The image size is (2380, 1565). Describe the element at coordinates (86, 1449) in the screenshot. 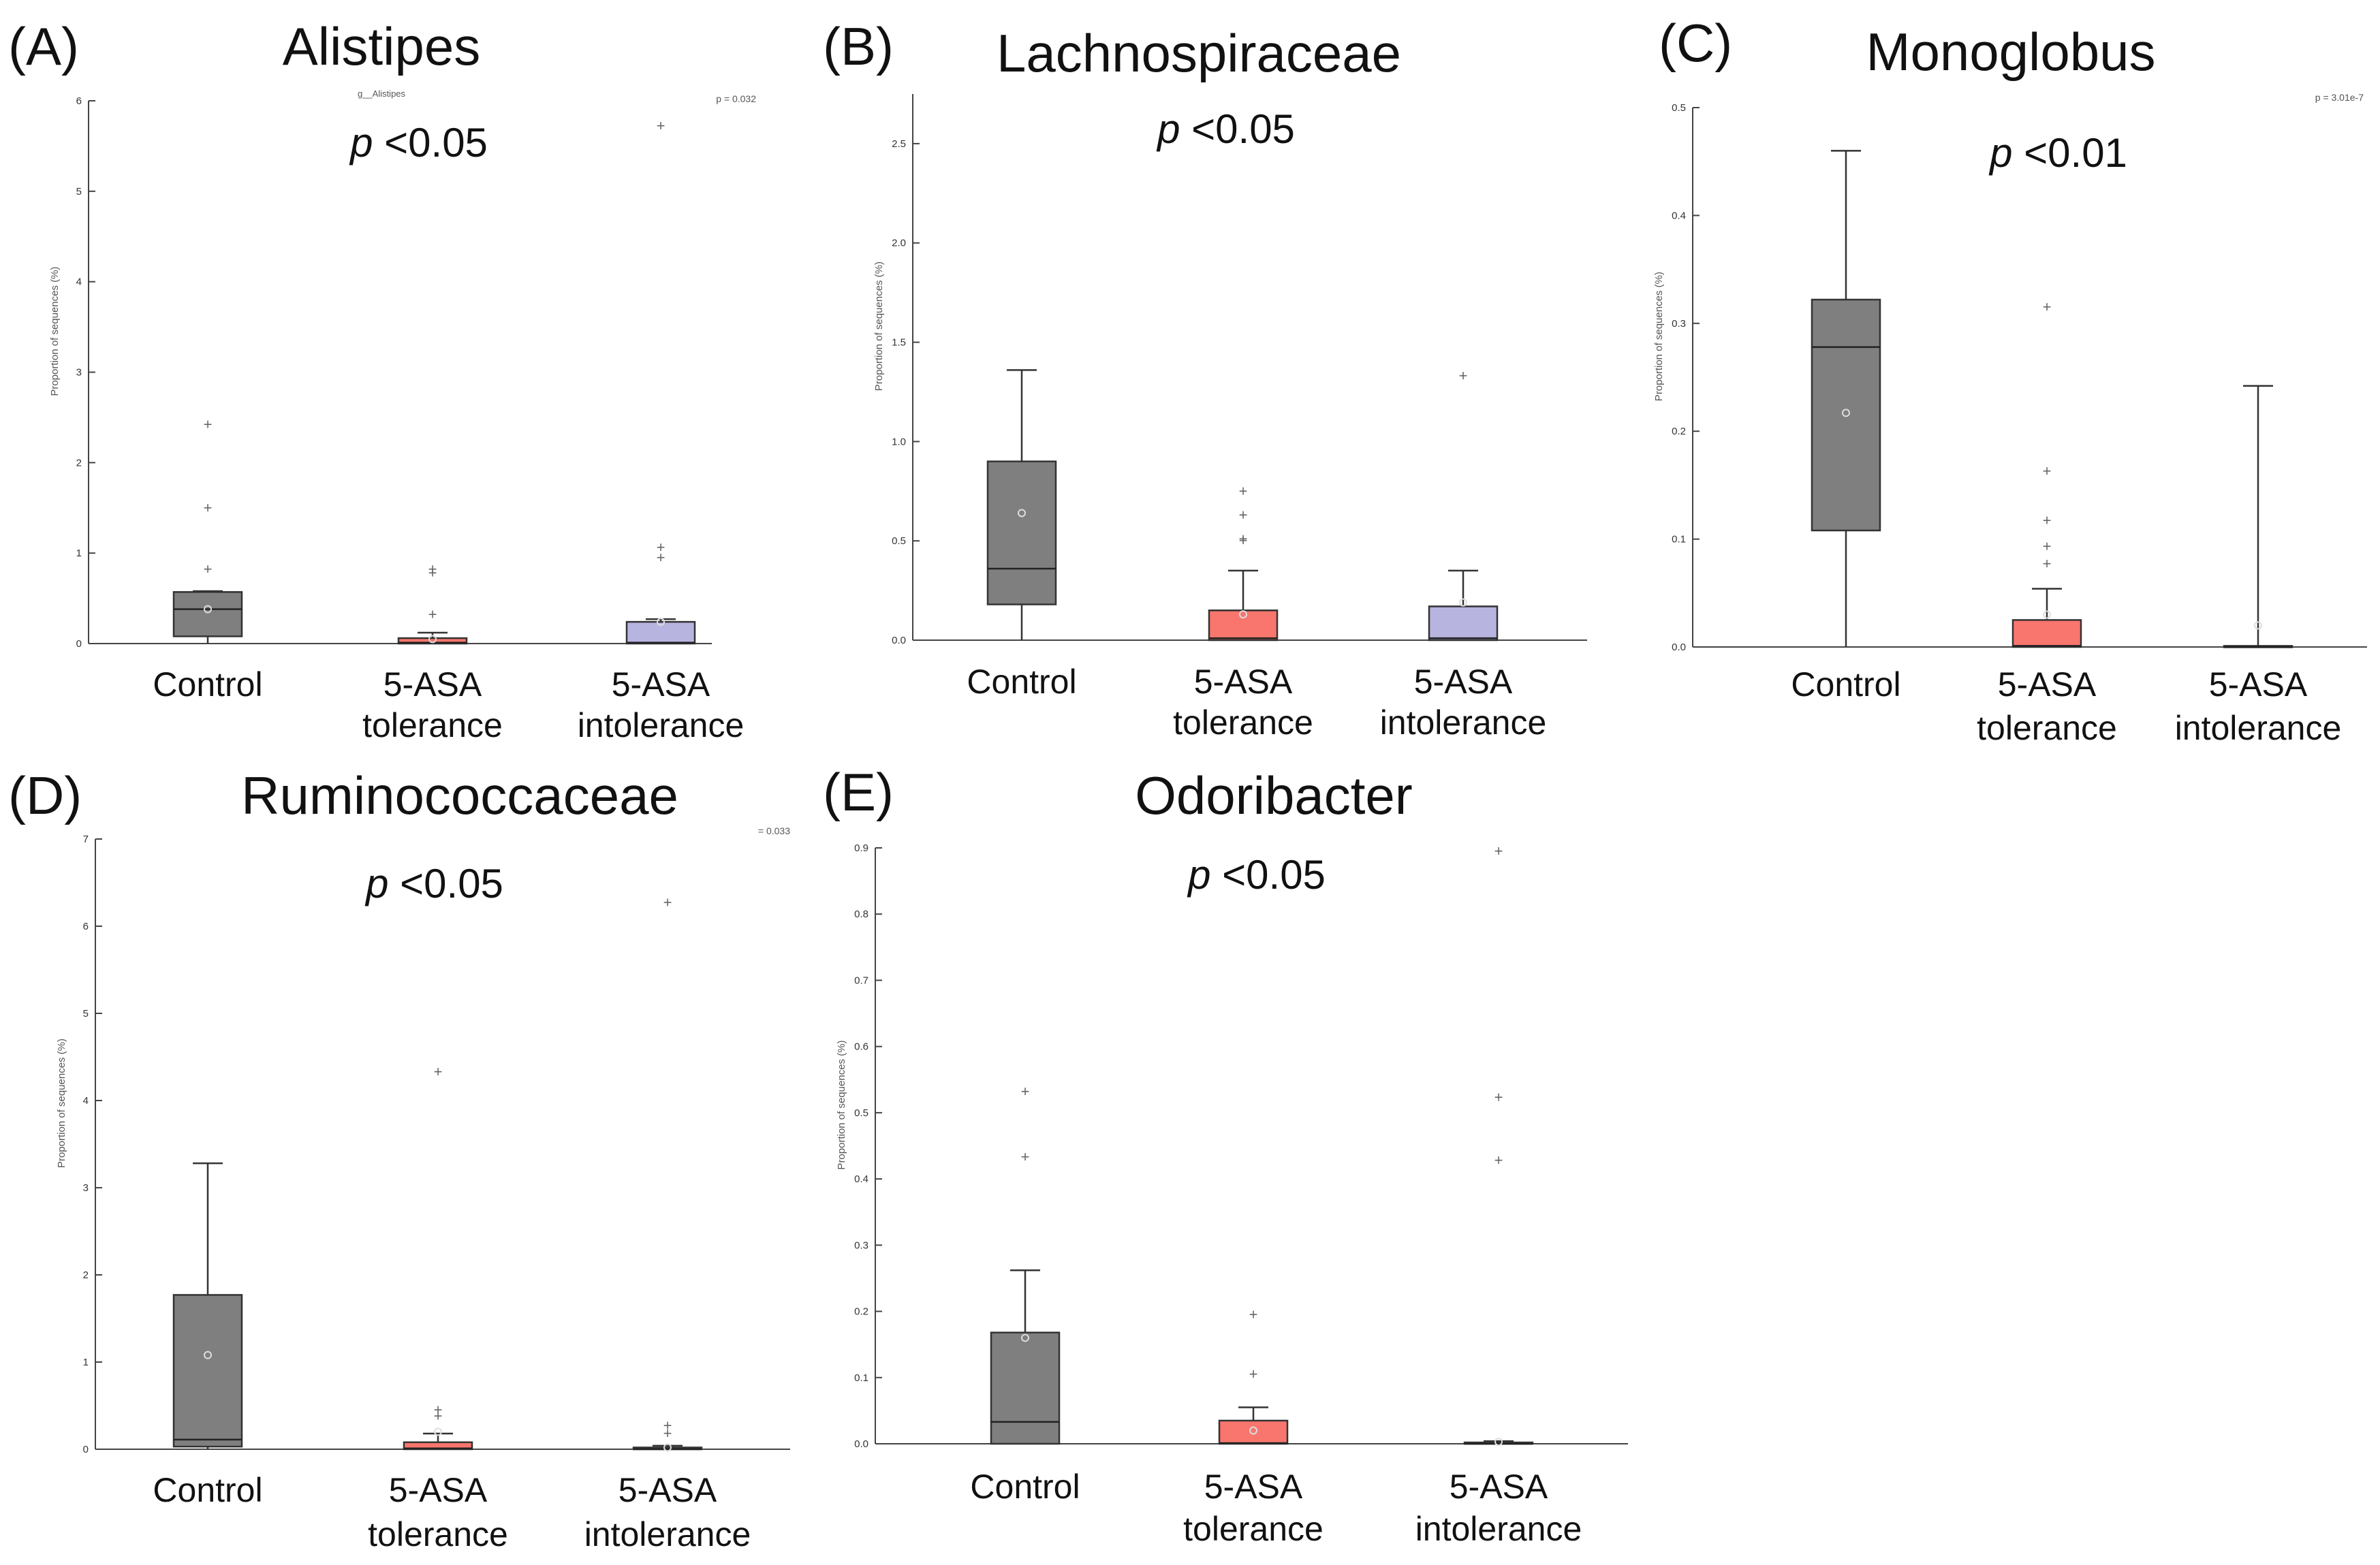

I see `y-tick-label: 0` at that location.